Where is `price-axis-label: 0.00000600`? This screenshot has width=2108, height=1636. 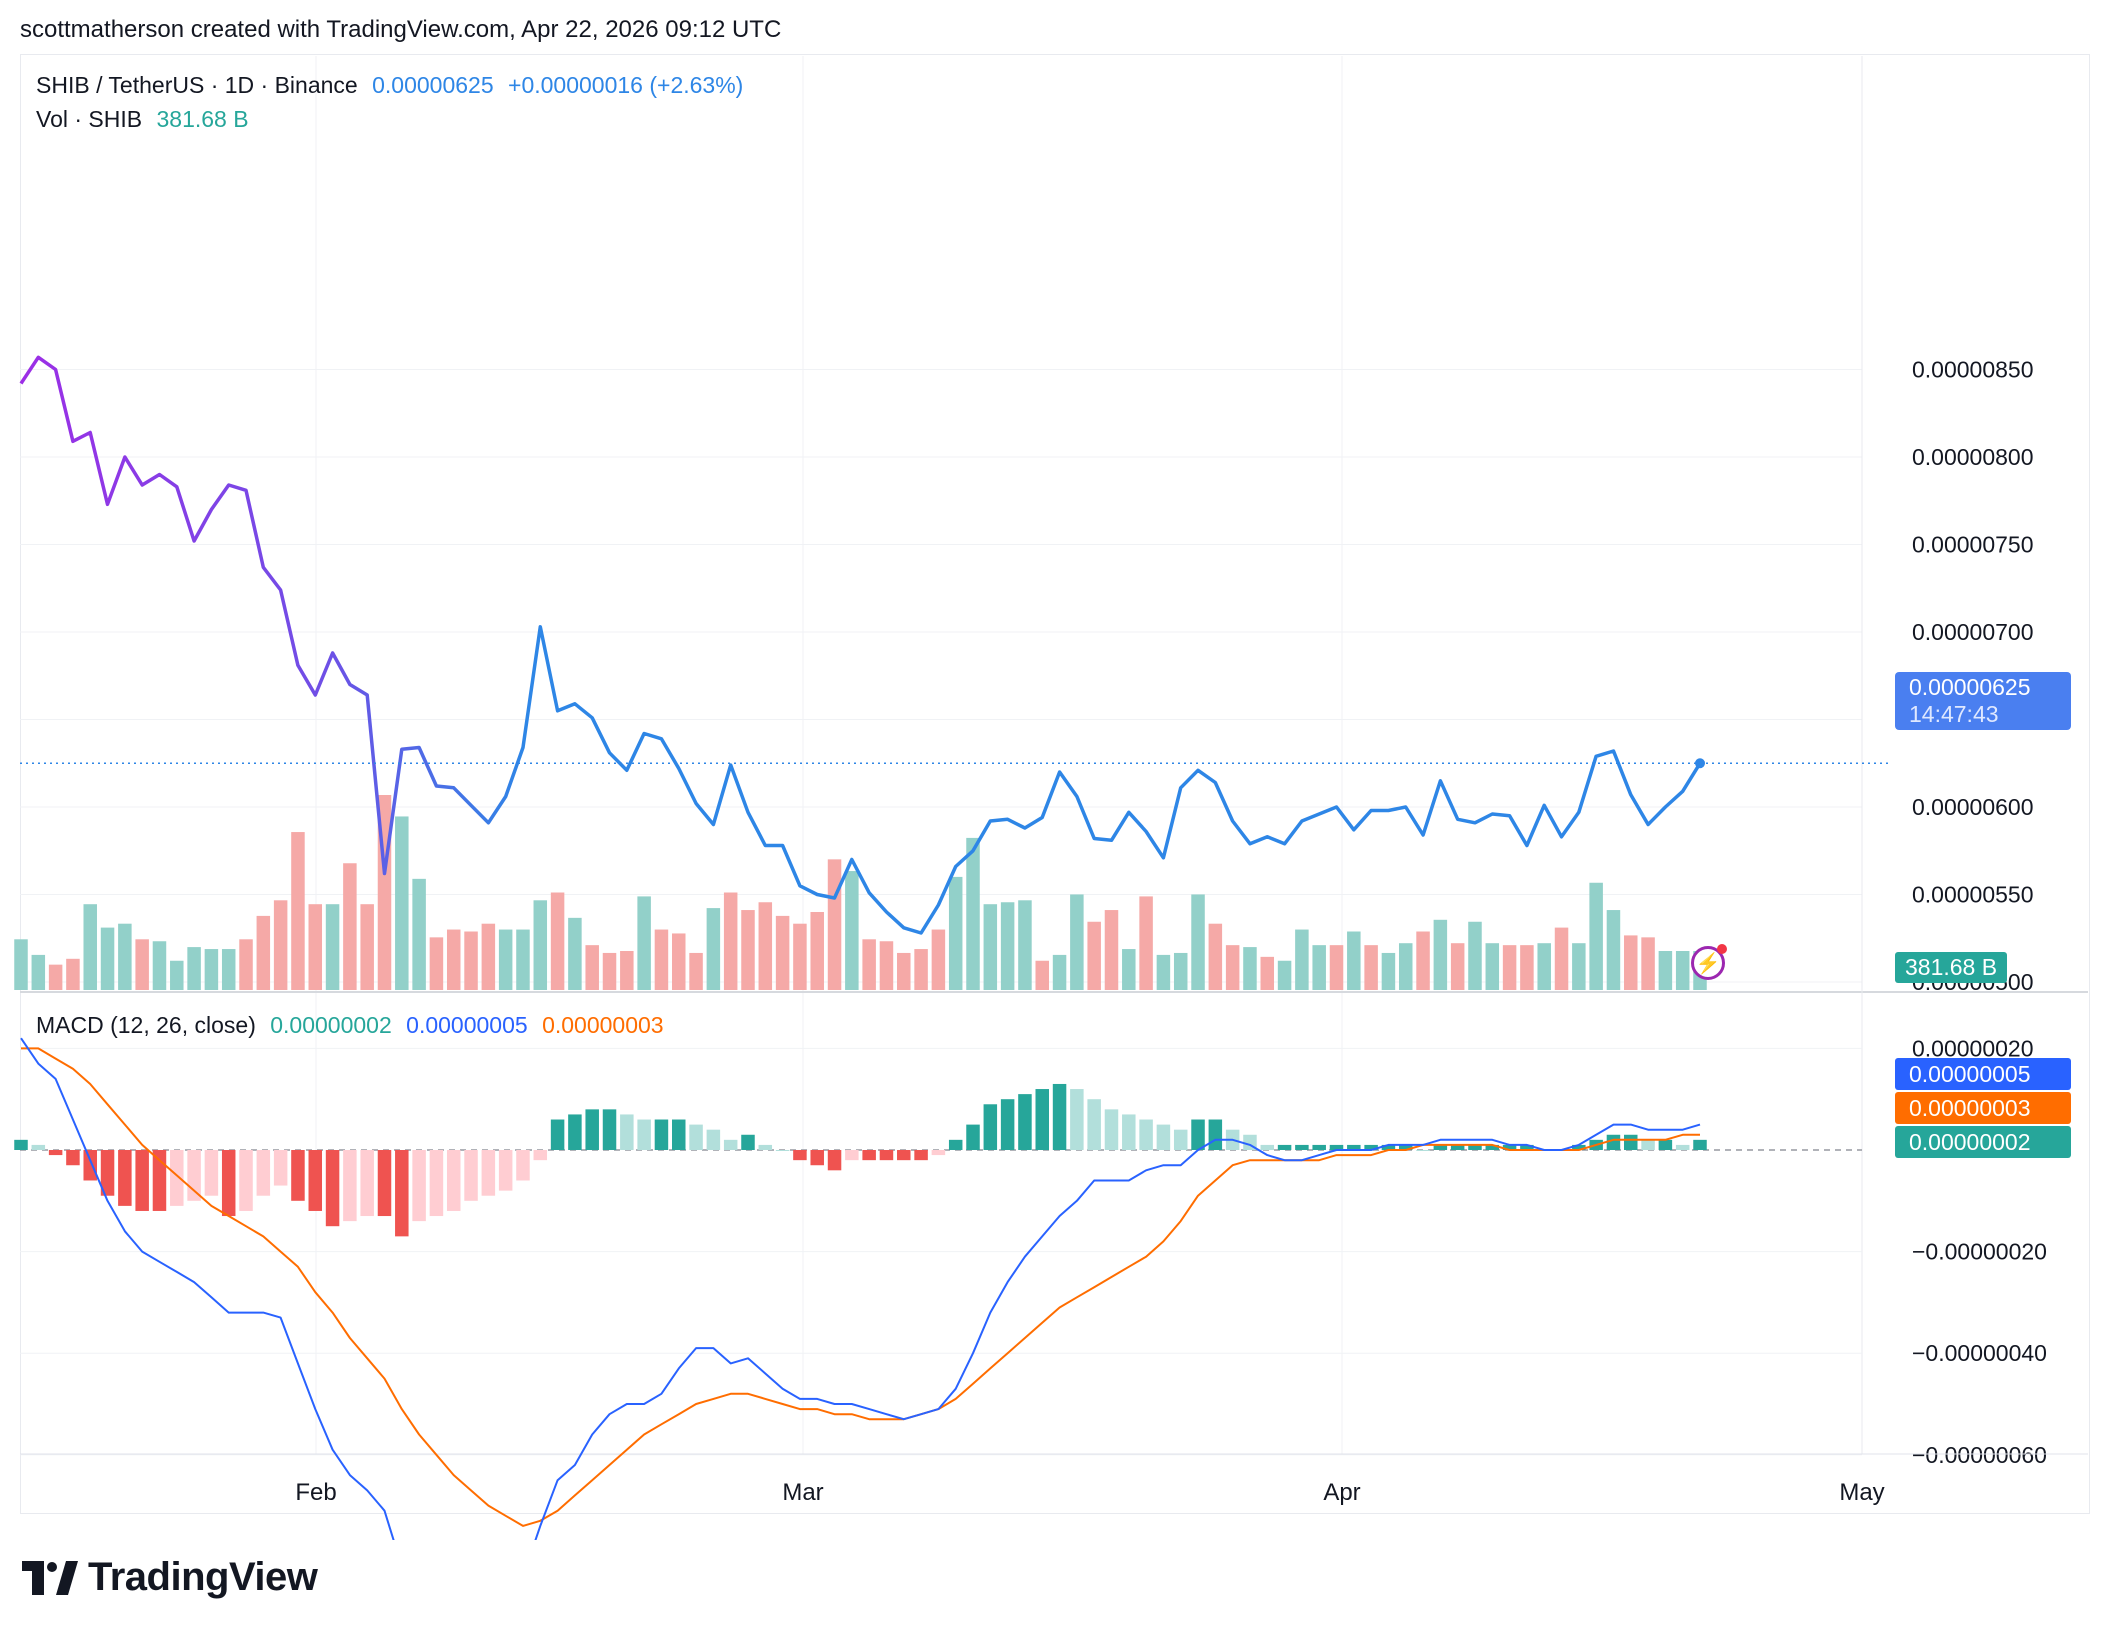 price-axis-label: 0.00000600 is located at coordinates (1973, 807).